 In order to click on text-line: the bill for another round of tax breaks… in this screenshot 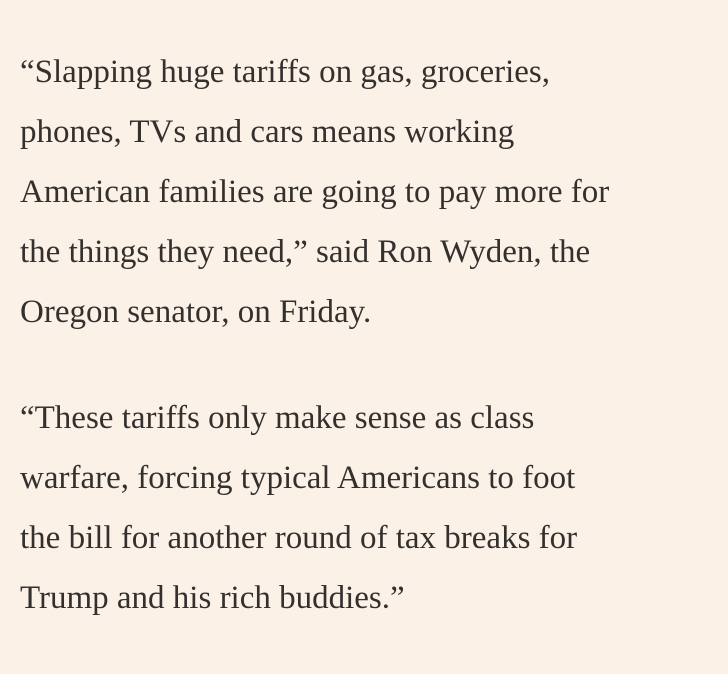, I will do `click(299, 538)`.